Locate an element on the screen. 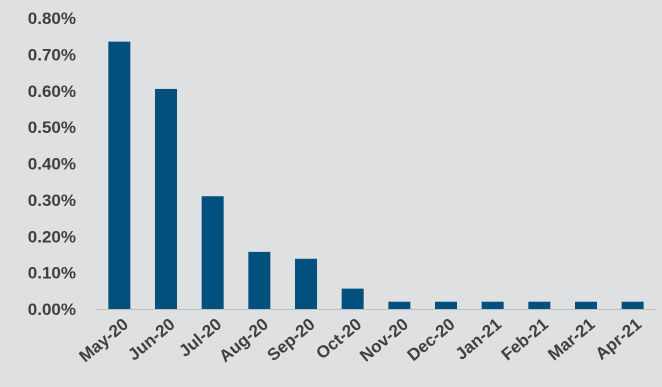  y-tick-label: 0.60% is located at coordinates (52, 91).